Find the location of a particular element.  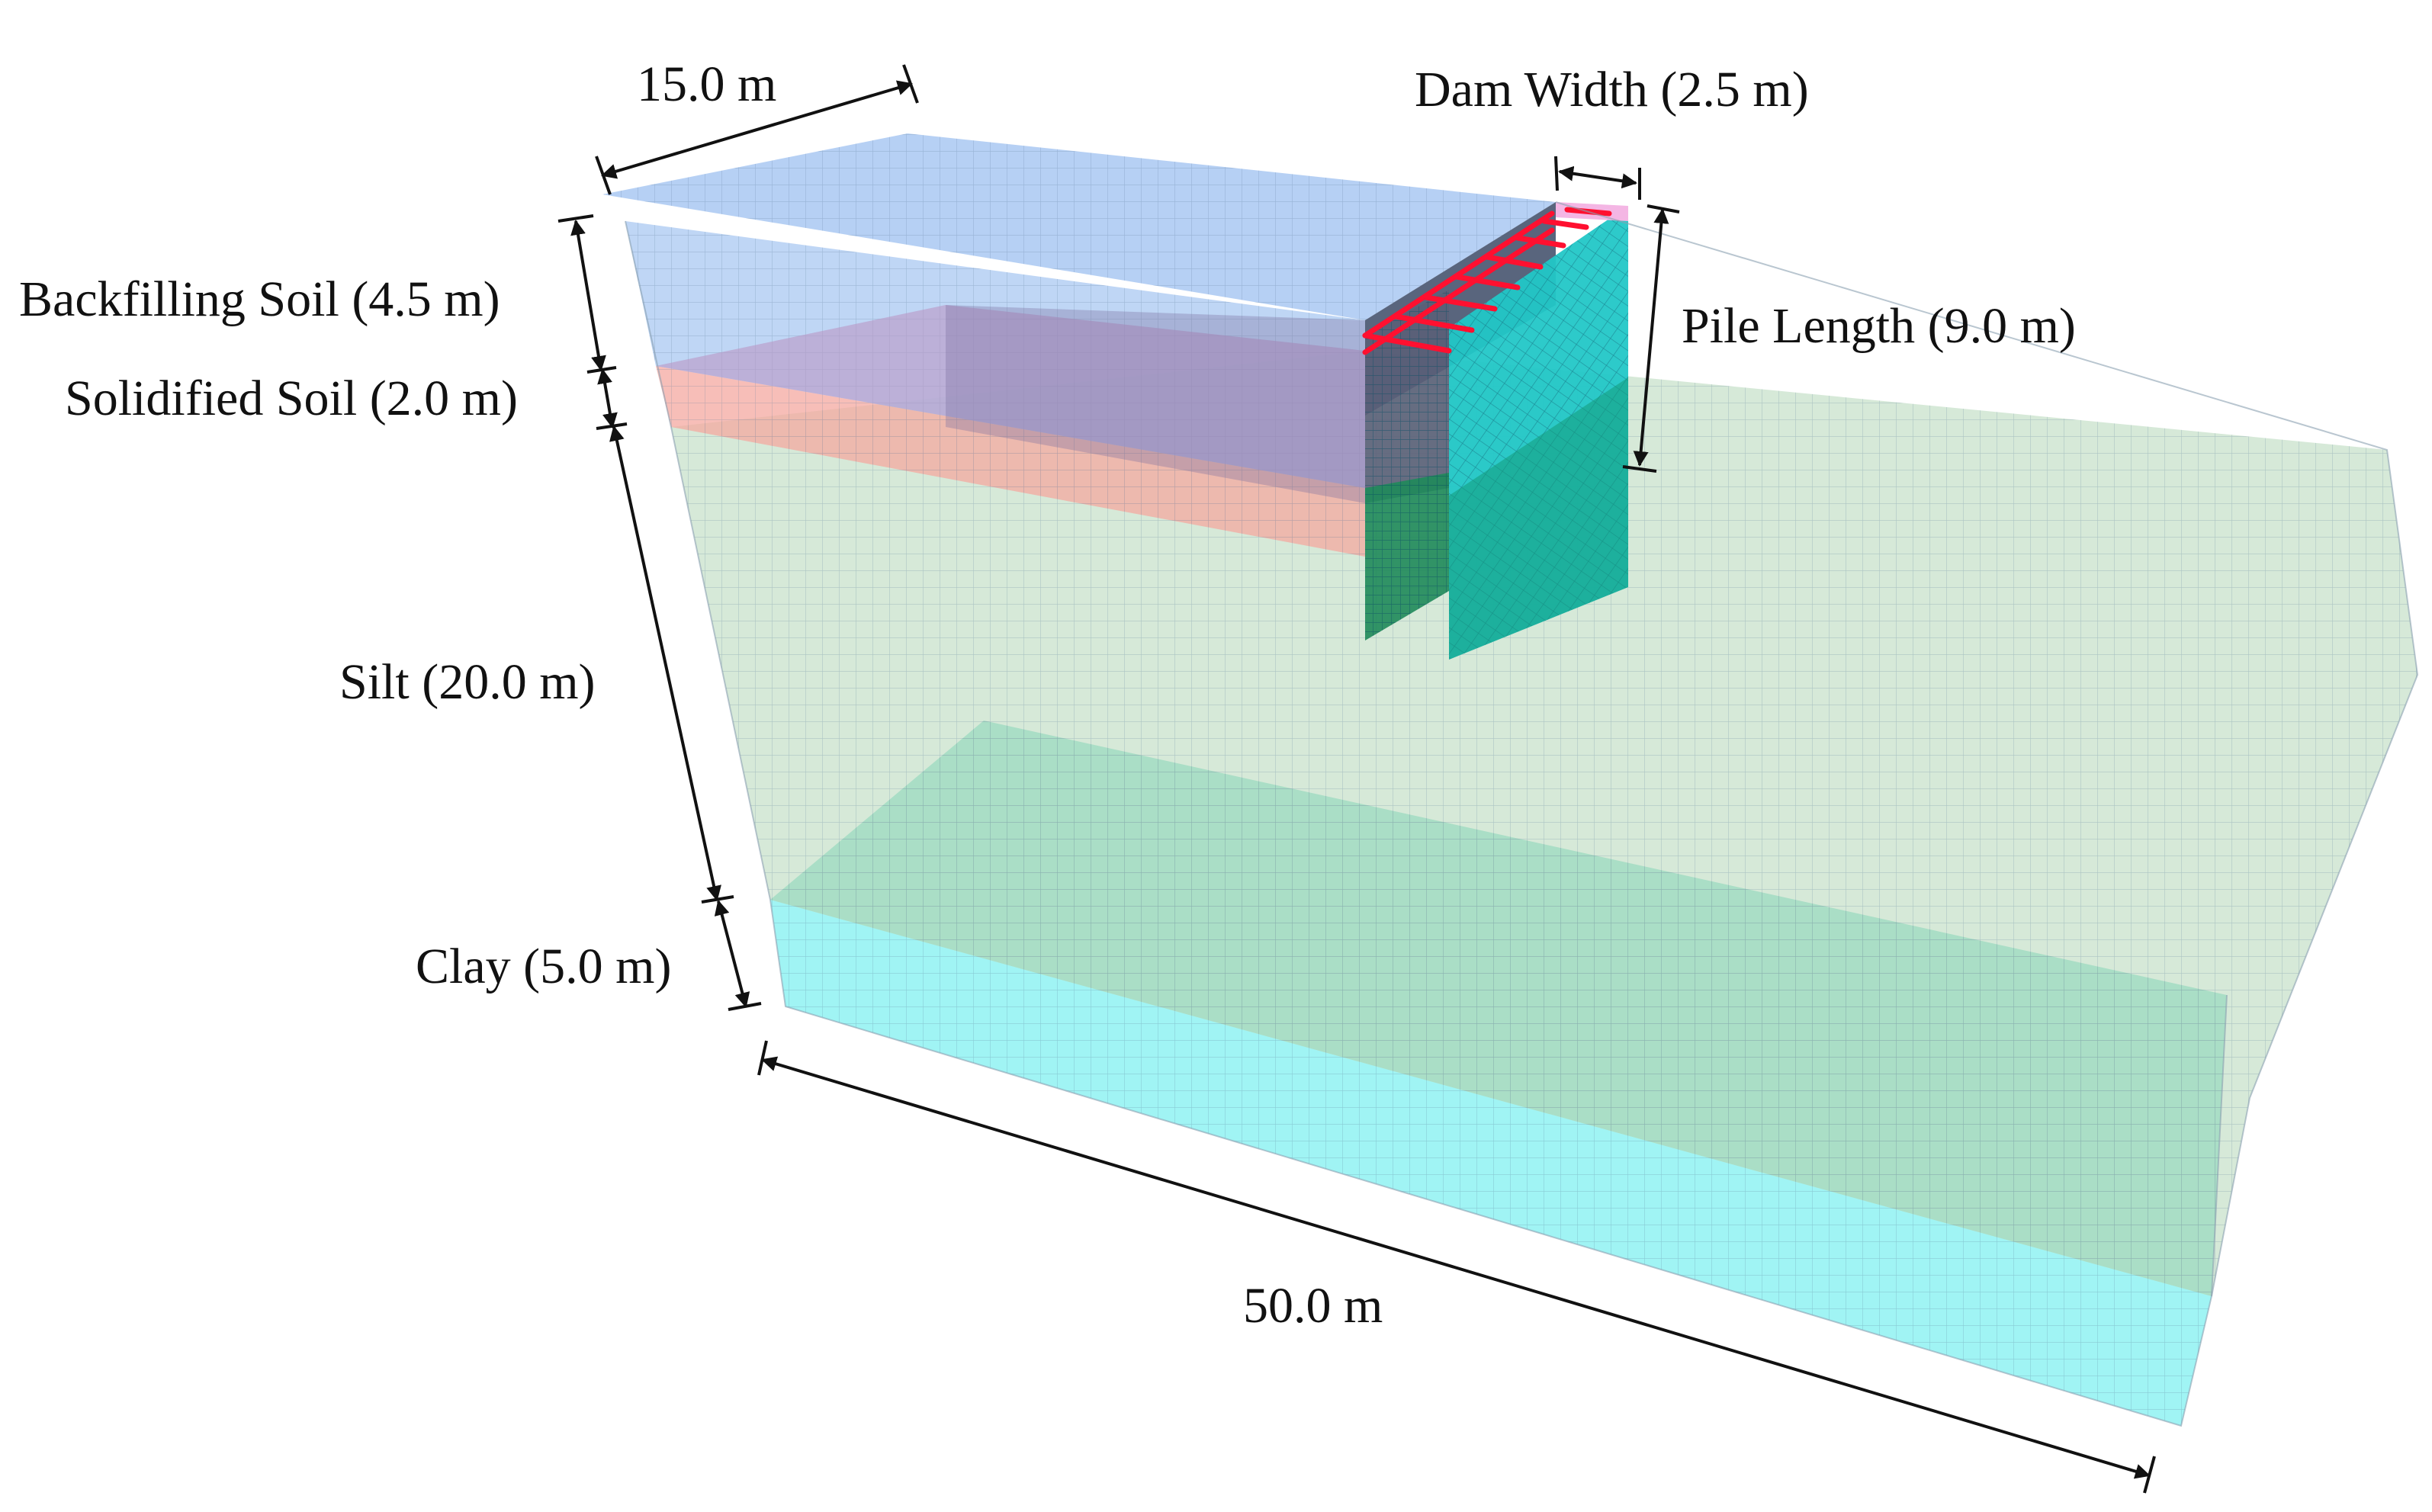

dam-core-face is located at coordinates (1155, 404).